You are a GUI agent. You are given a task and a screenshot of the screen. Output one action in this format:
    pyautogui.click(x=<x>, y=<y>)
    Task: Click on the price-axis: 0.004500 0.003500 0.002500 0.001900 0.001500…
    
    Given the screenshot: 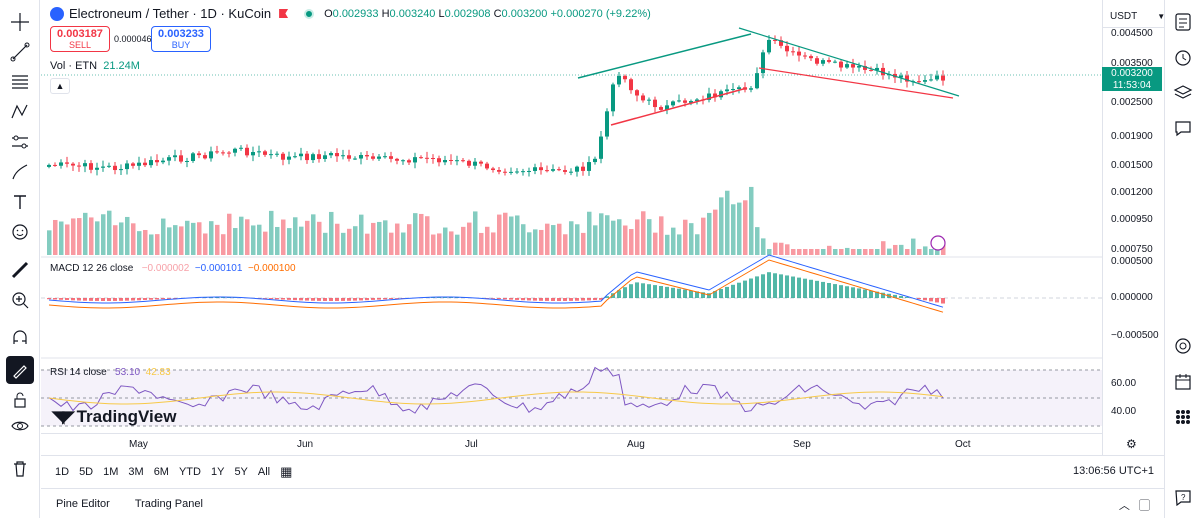 What is the action you would take?
    pyautogui.click(x=1133, y=227)
    